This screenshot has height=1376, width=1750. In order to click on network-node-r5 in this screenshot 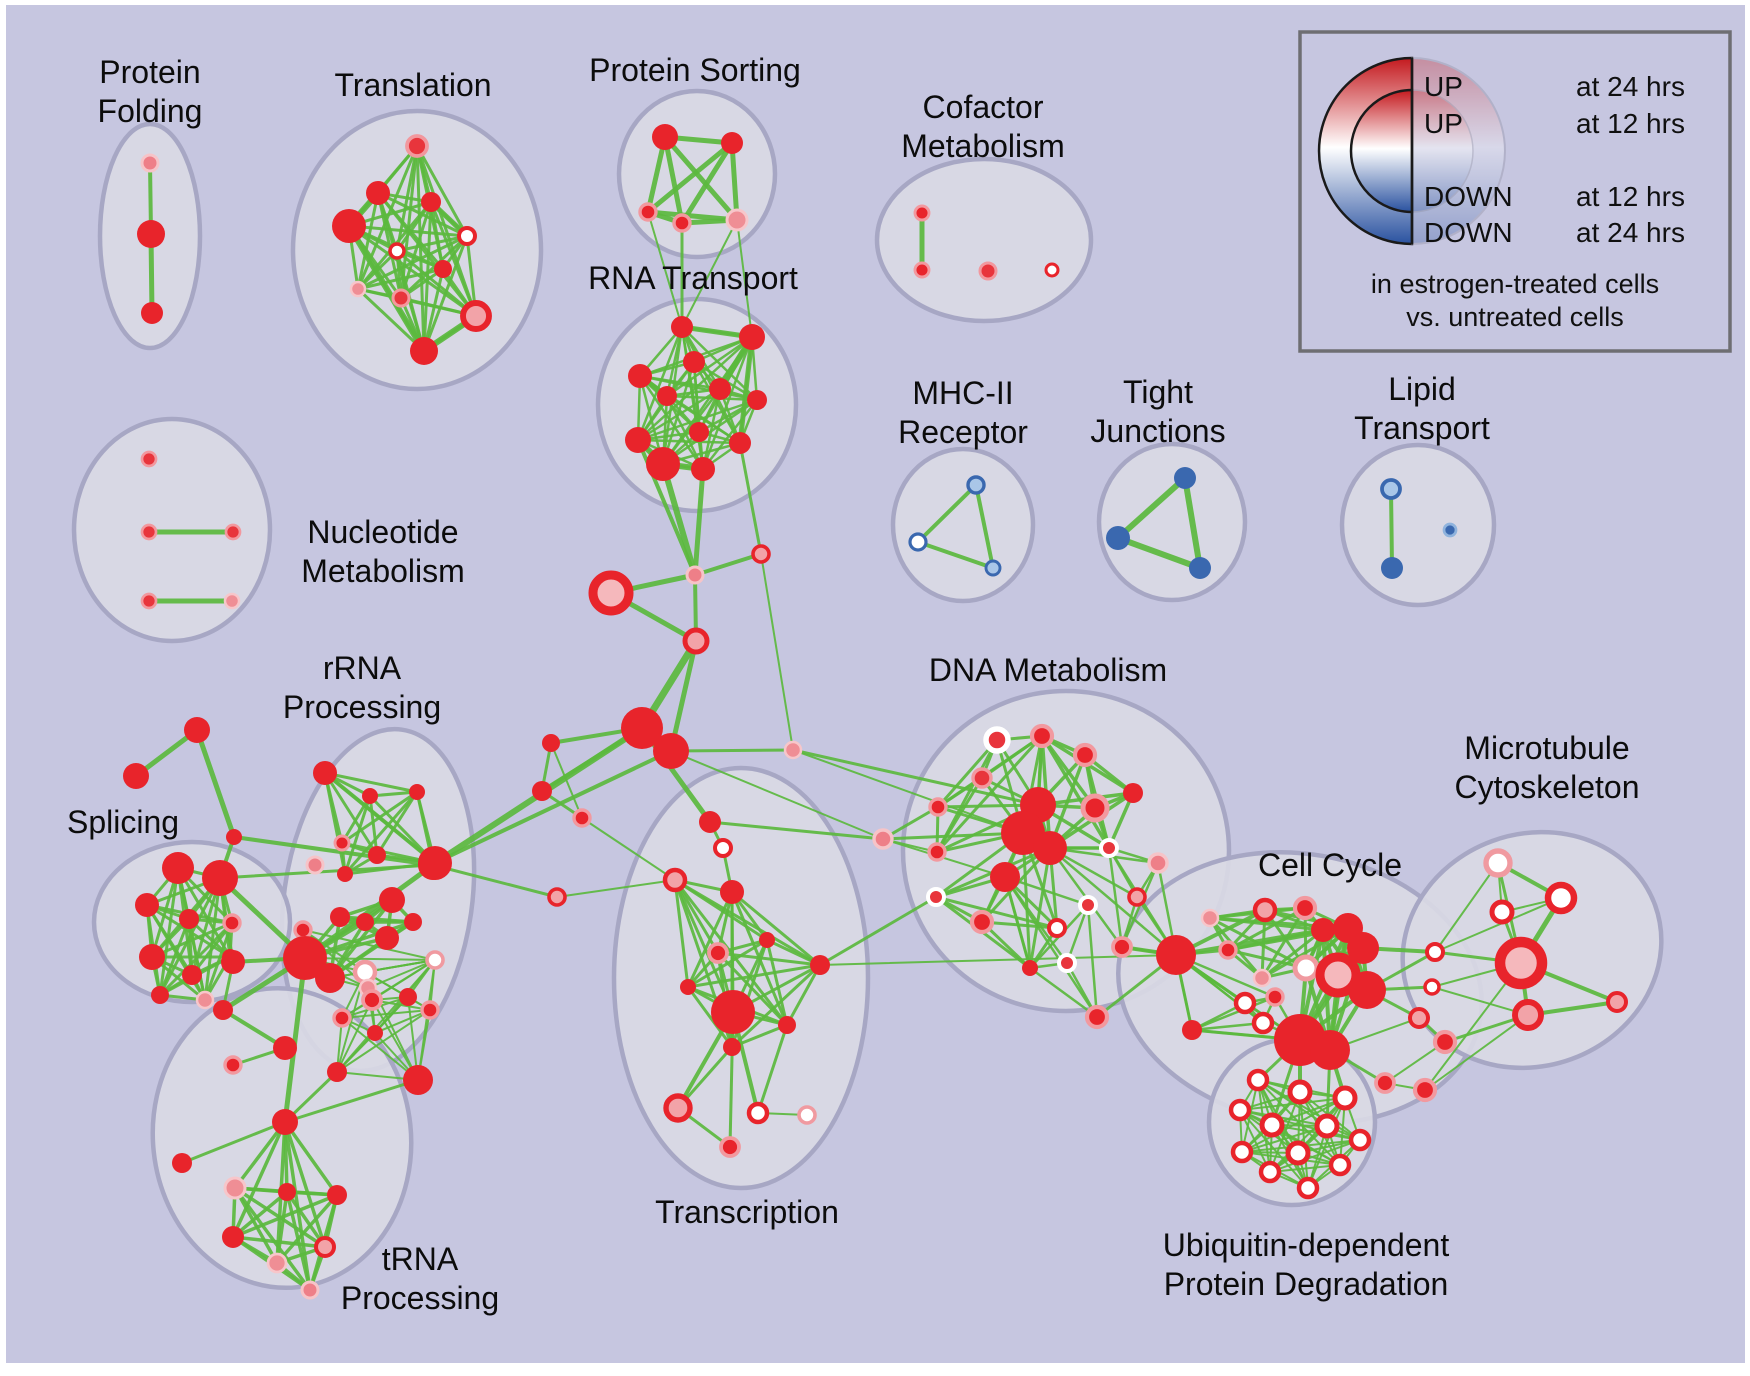, I will do `click(315, 865)`.